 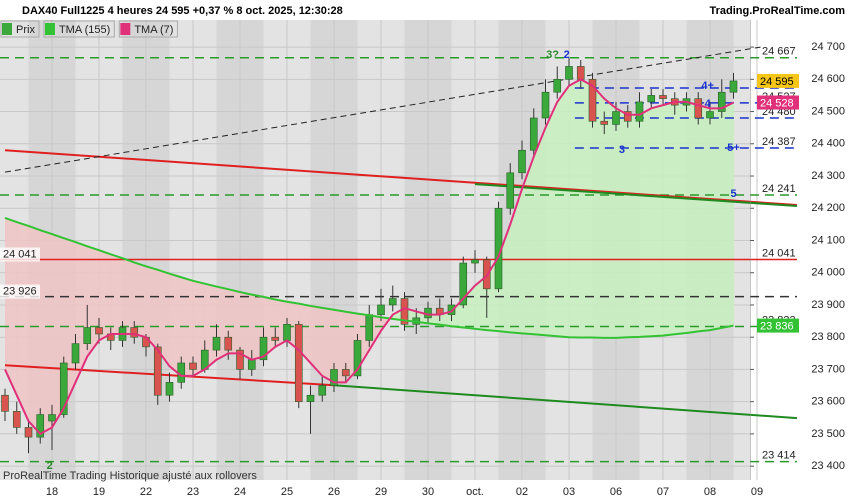 I want to click on x-tick-label: oct., so click(x=475, y=492).